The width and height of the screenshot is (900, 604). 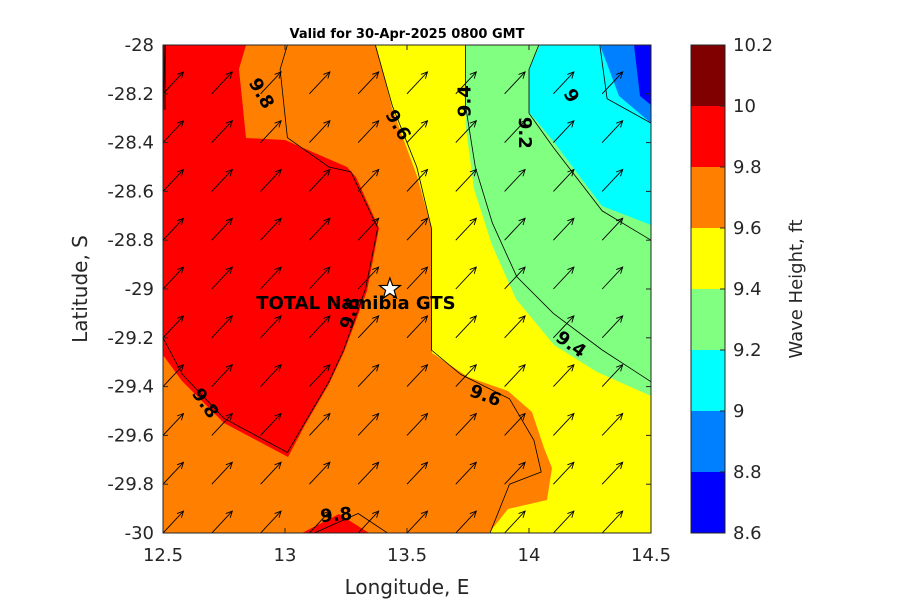 What do you see at coordinates (355, 303) in the screenshot?
I see `station-label: TOTAL Namibia GTS` at bounding box center [355, 303].